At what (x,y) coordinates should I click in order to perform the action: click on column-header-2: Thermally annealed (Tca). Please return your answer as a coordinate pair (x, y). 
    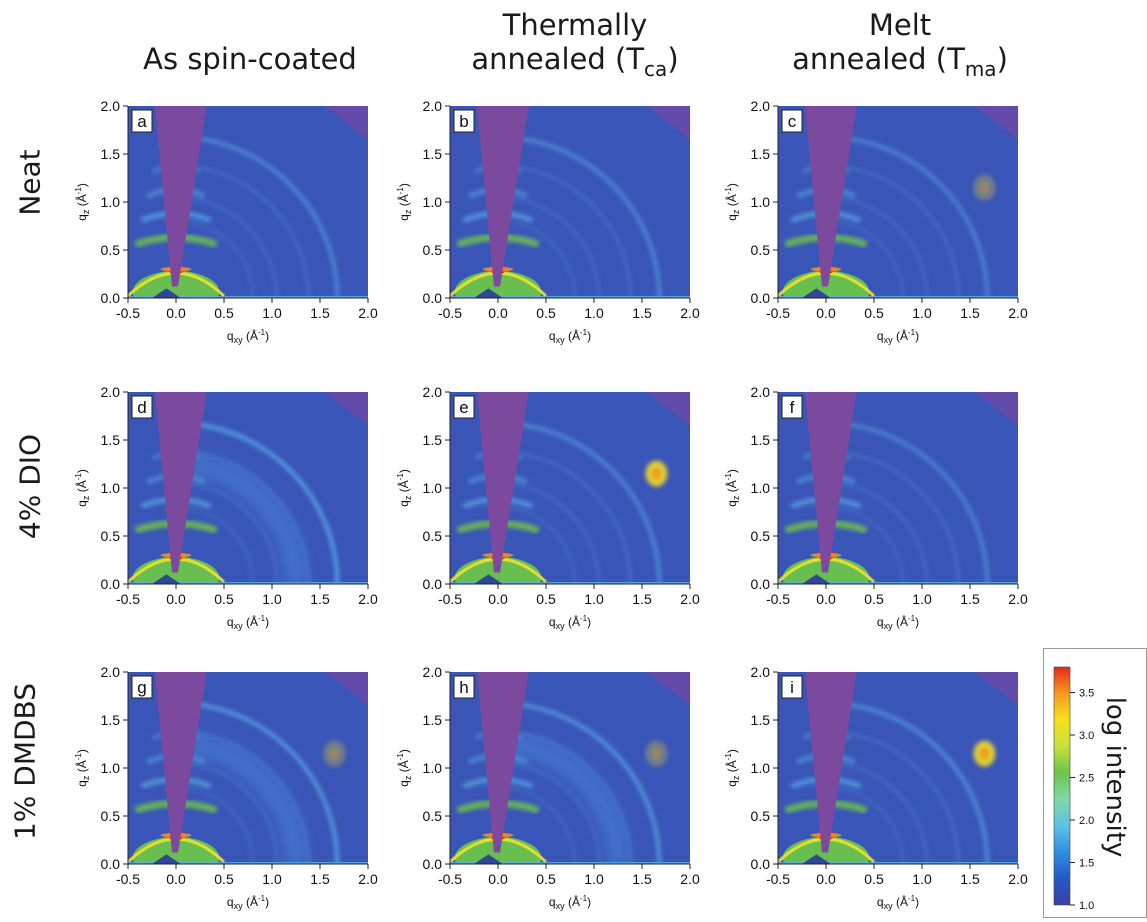
    Looking at the image, I should click on (575, 47).